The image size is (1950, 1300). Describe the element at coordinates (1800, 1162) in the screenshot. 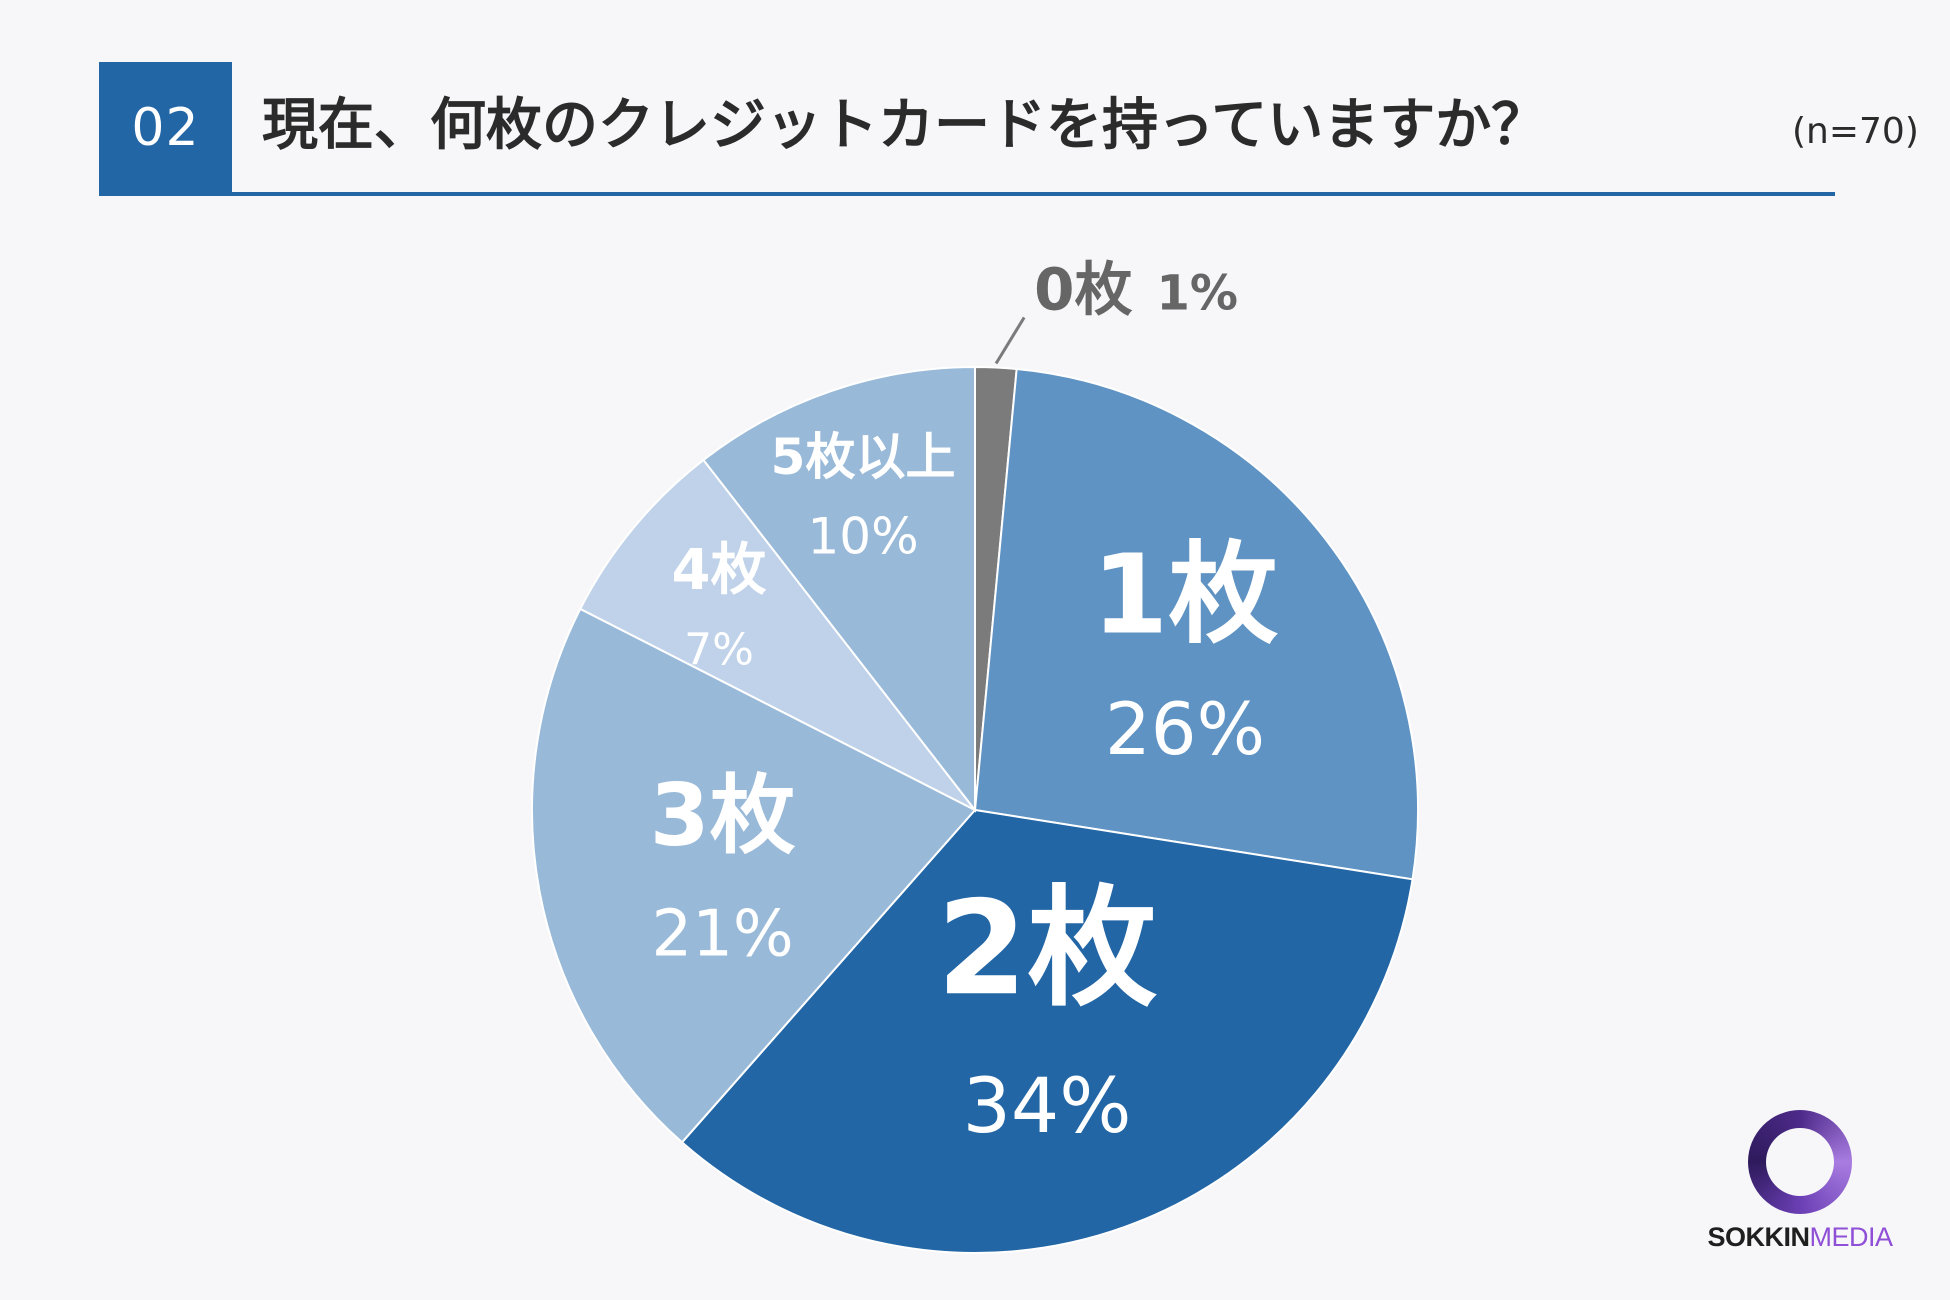

I see `logo-ring-icon` at that location.